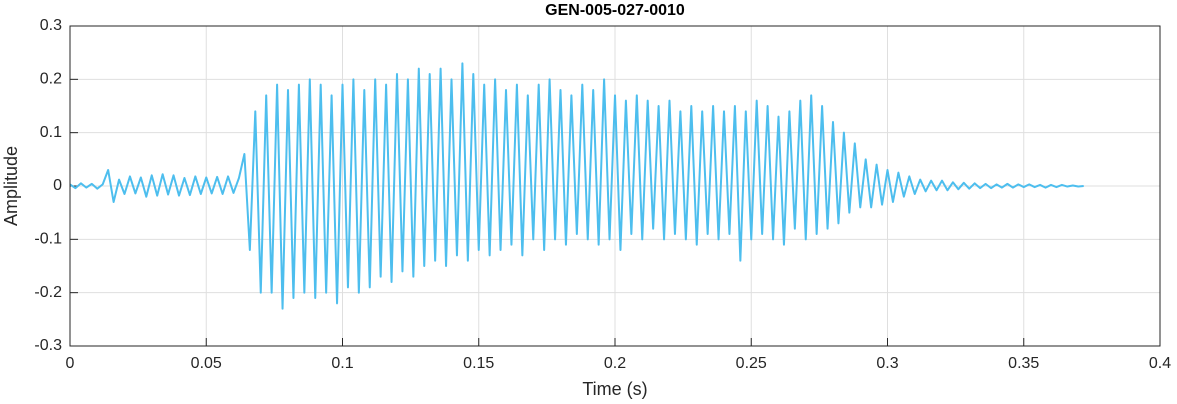  I want to click on x-tick-label: 0, so click(70, 363).